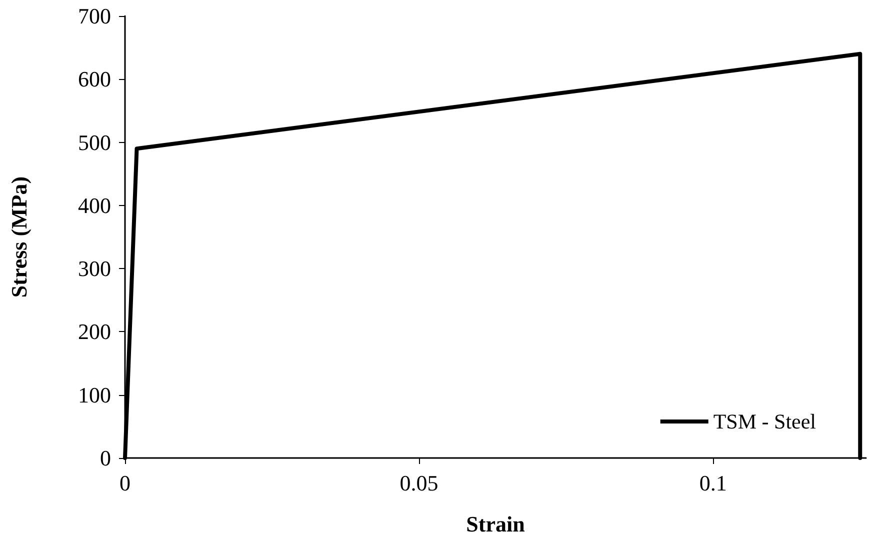  I want to click on y-tick-label: 400, so click(94, 205).